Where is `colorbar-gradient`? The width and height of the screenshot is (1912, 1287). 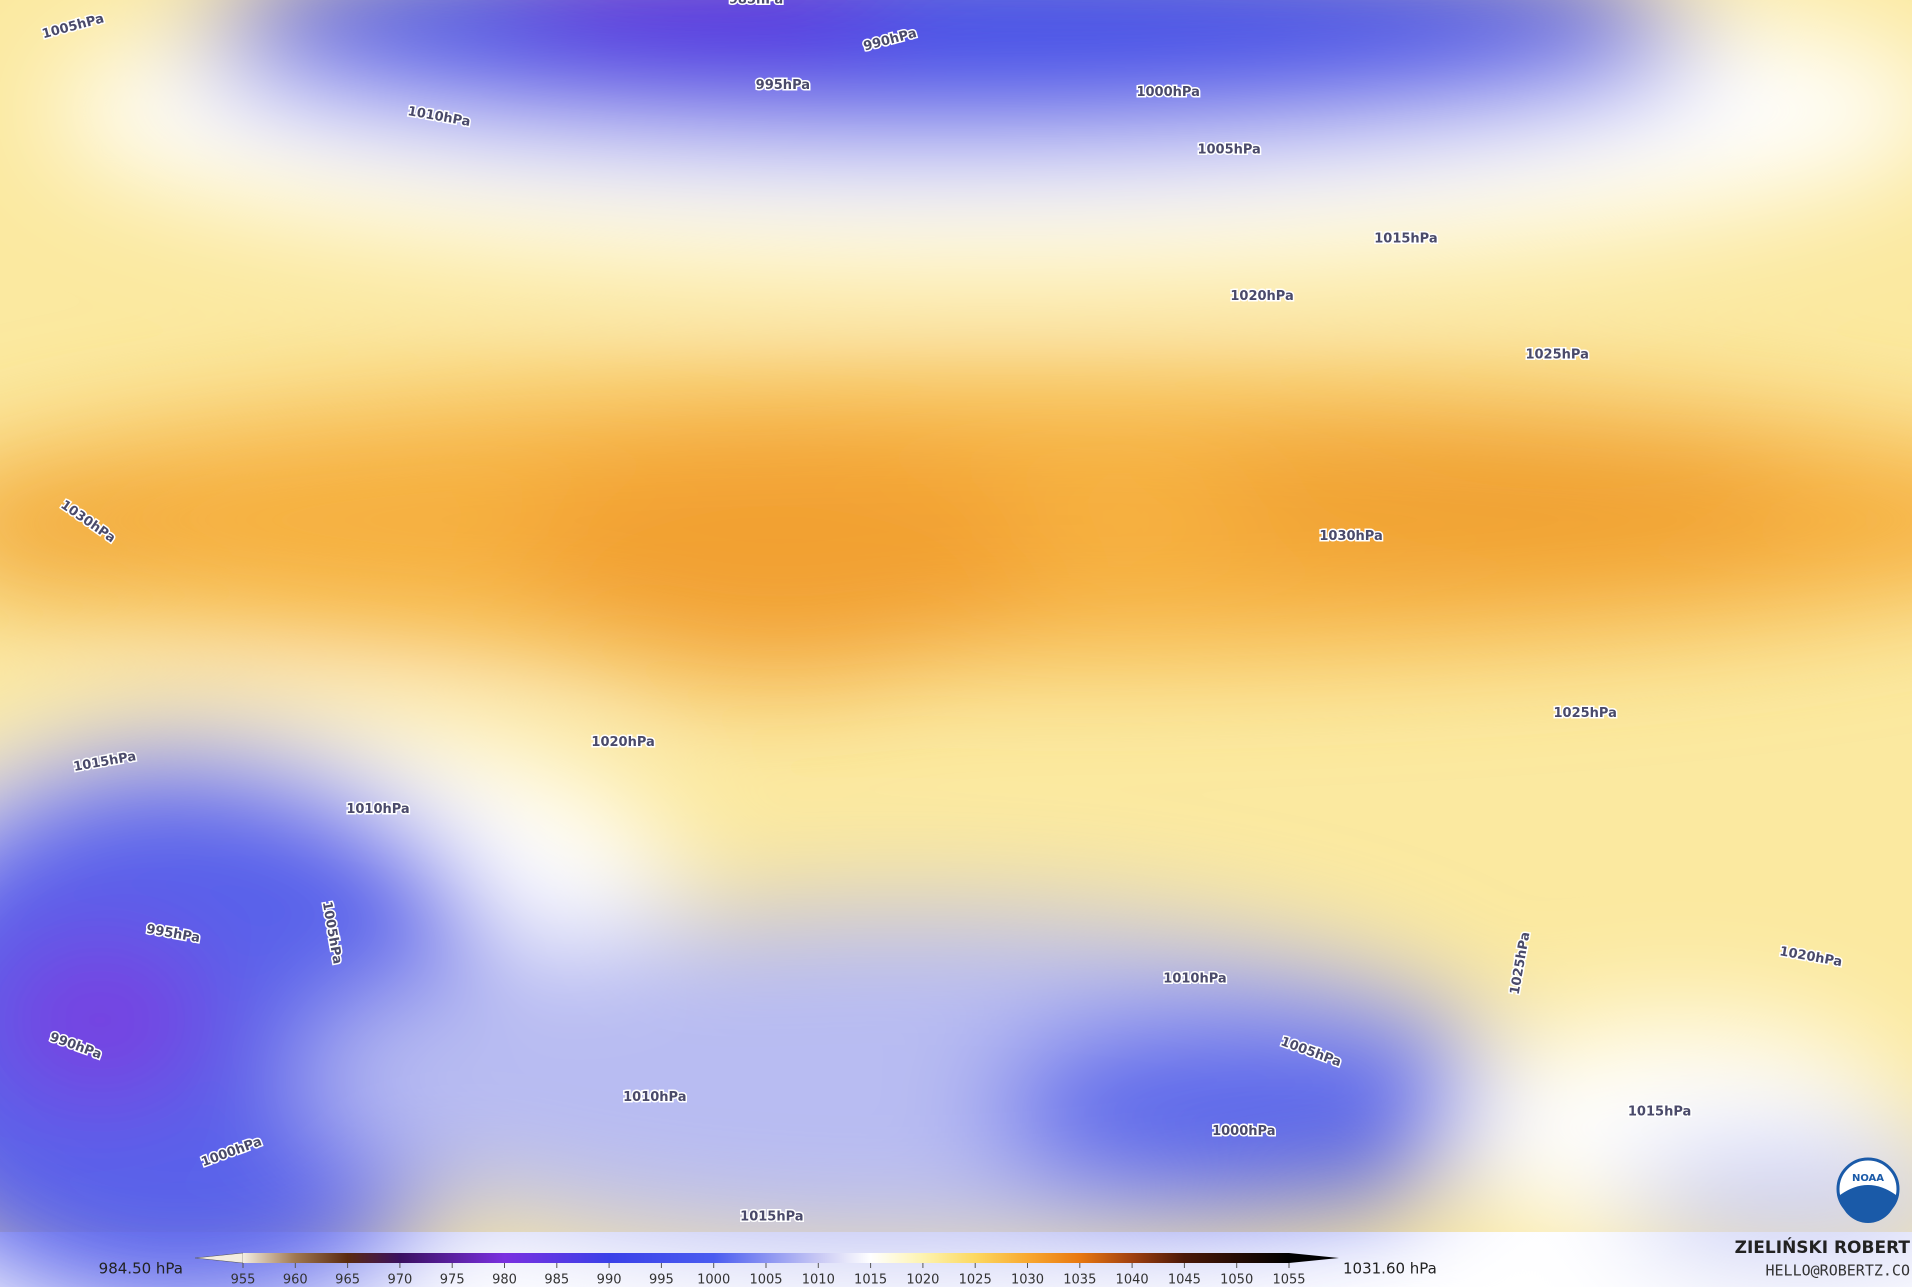
colorbar-gradient is located at coordinates (766, 1258).